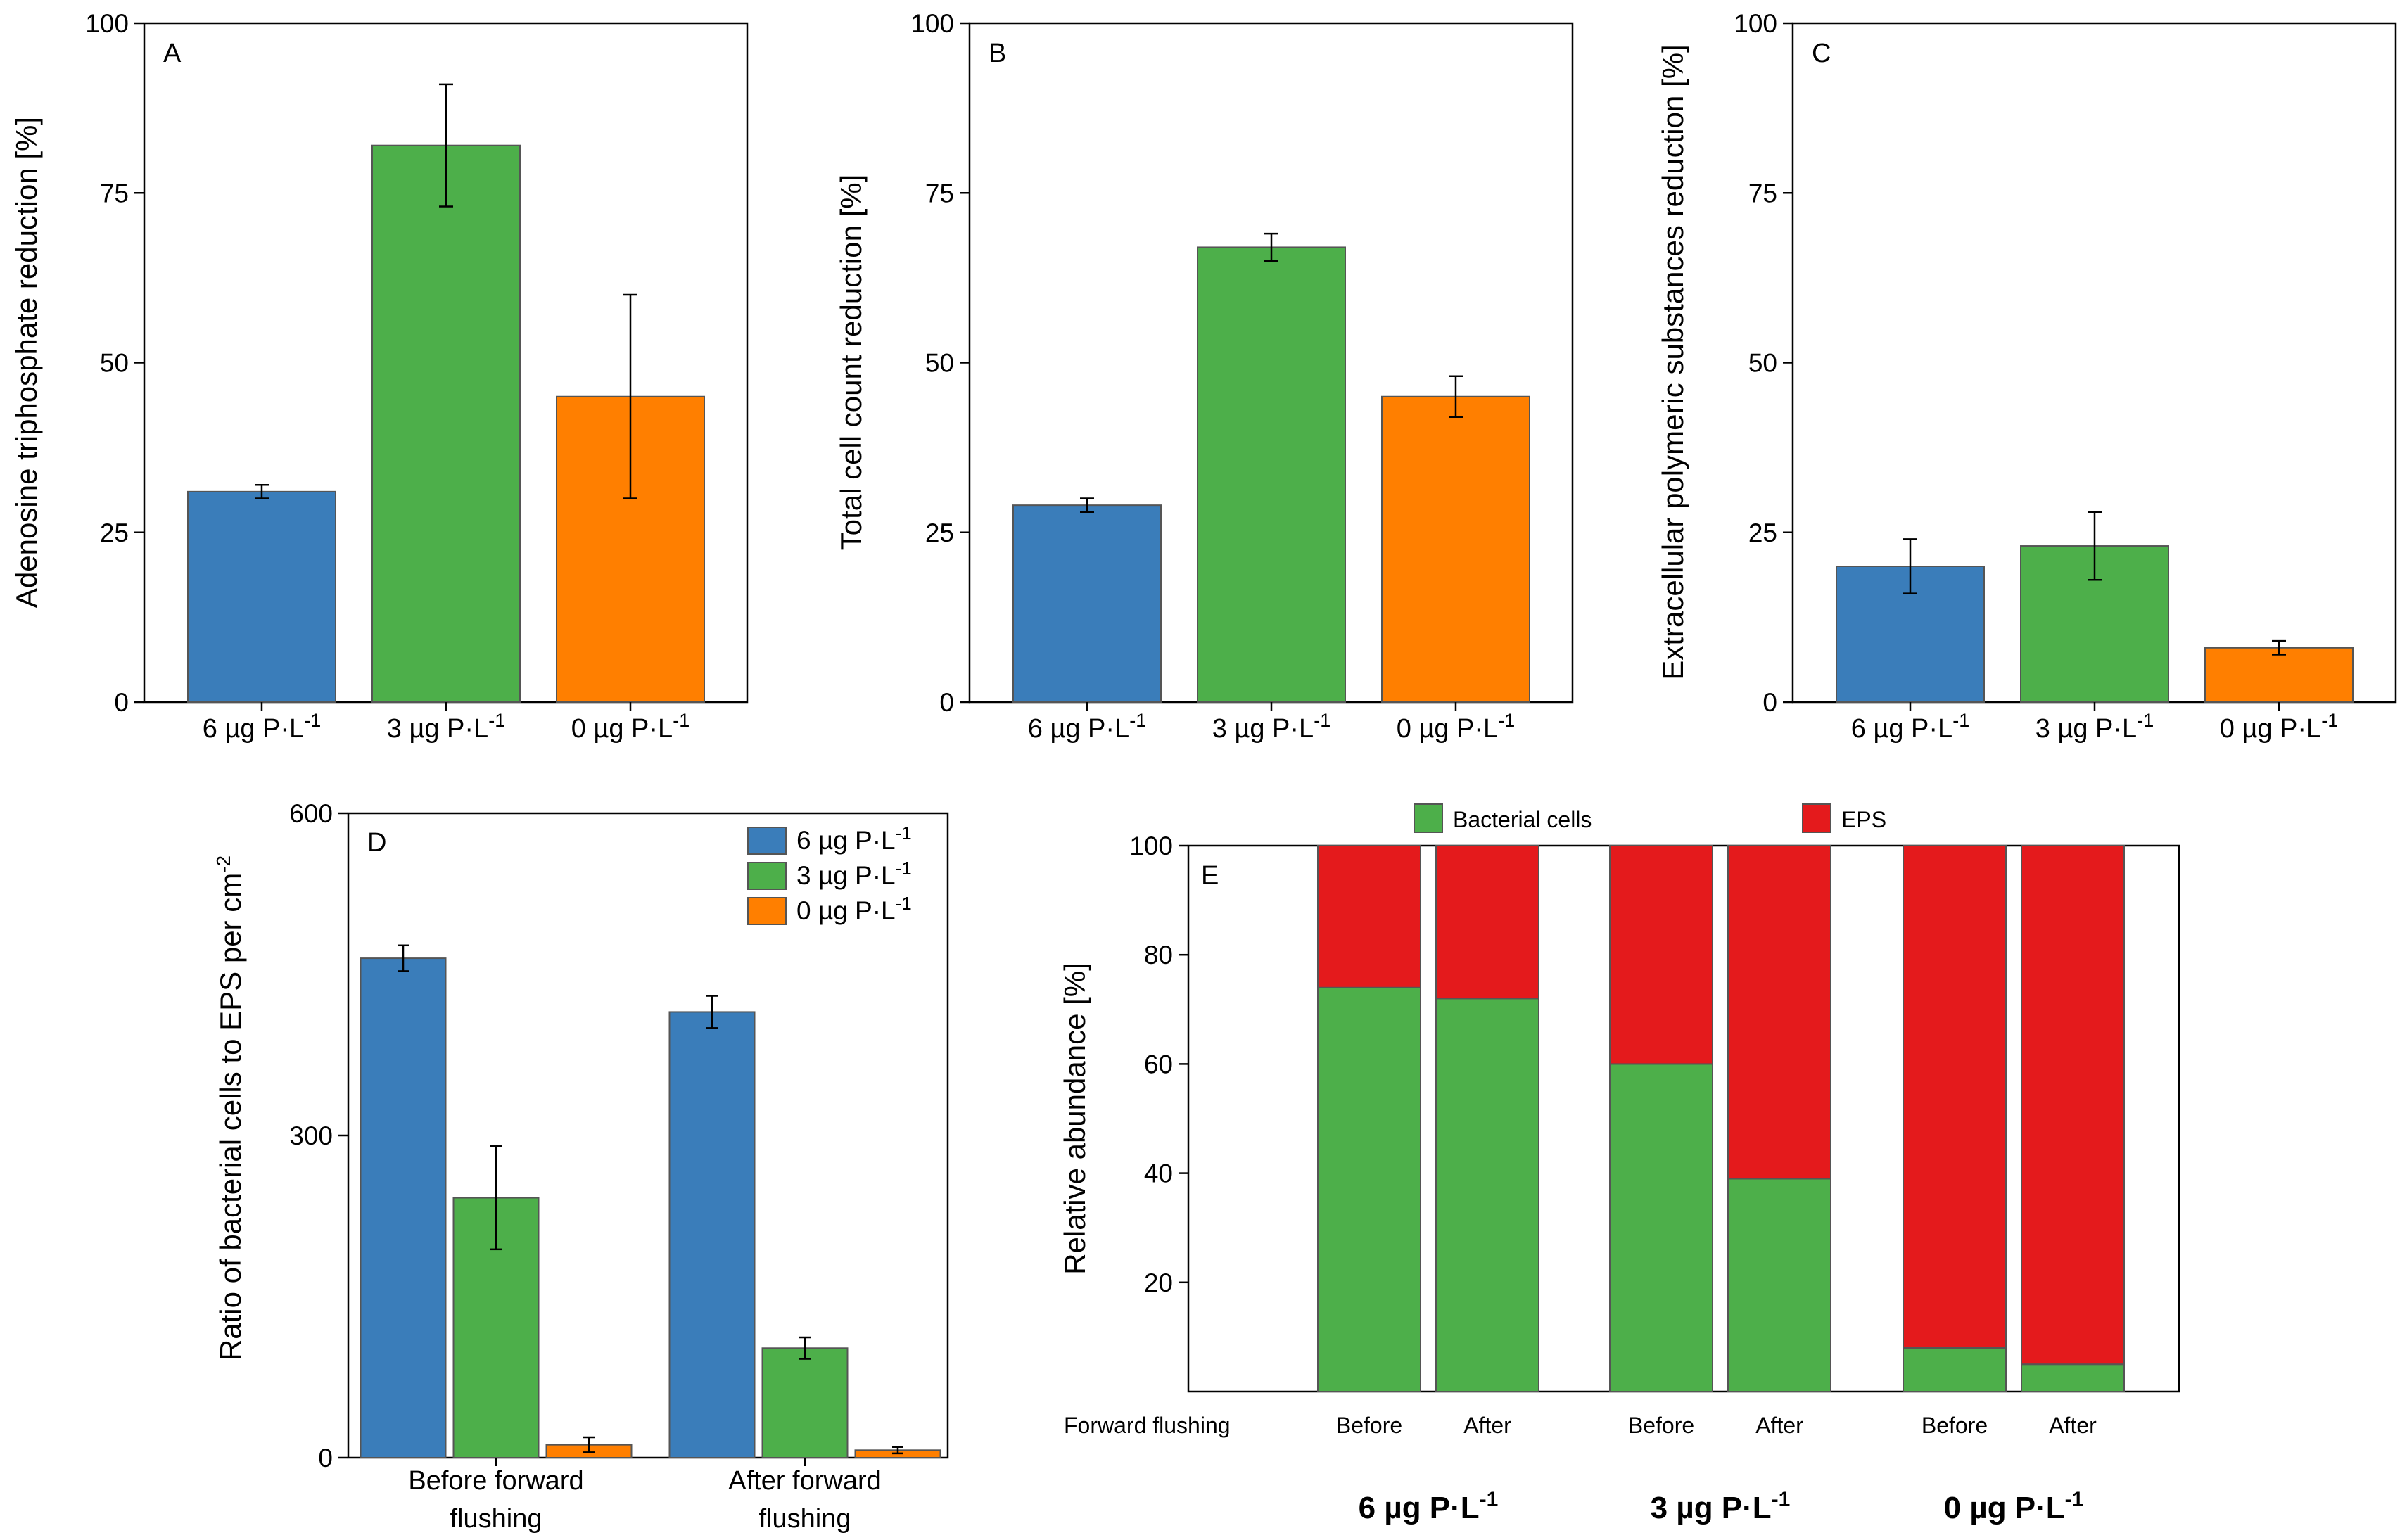  I want to click on panel-c-xtick-label: 0 µg P·L-1, so click(2279, 727).